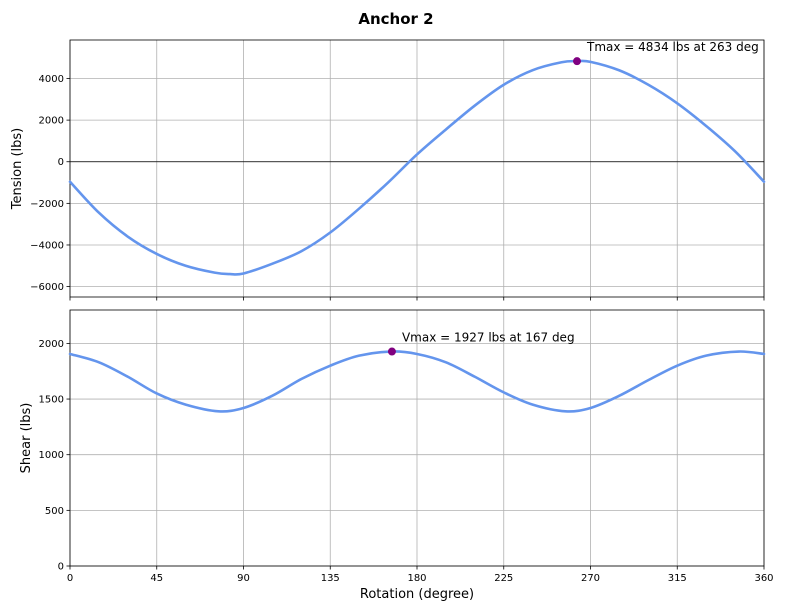 The width and height of the screenshot is (792, 612). I want to click on x-tick-label: 90, so click(243, 578).